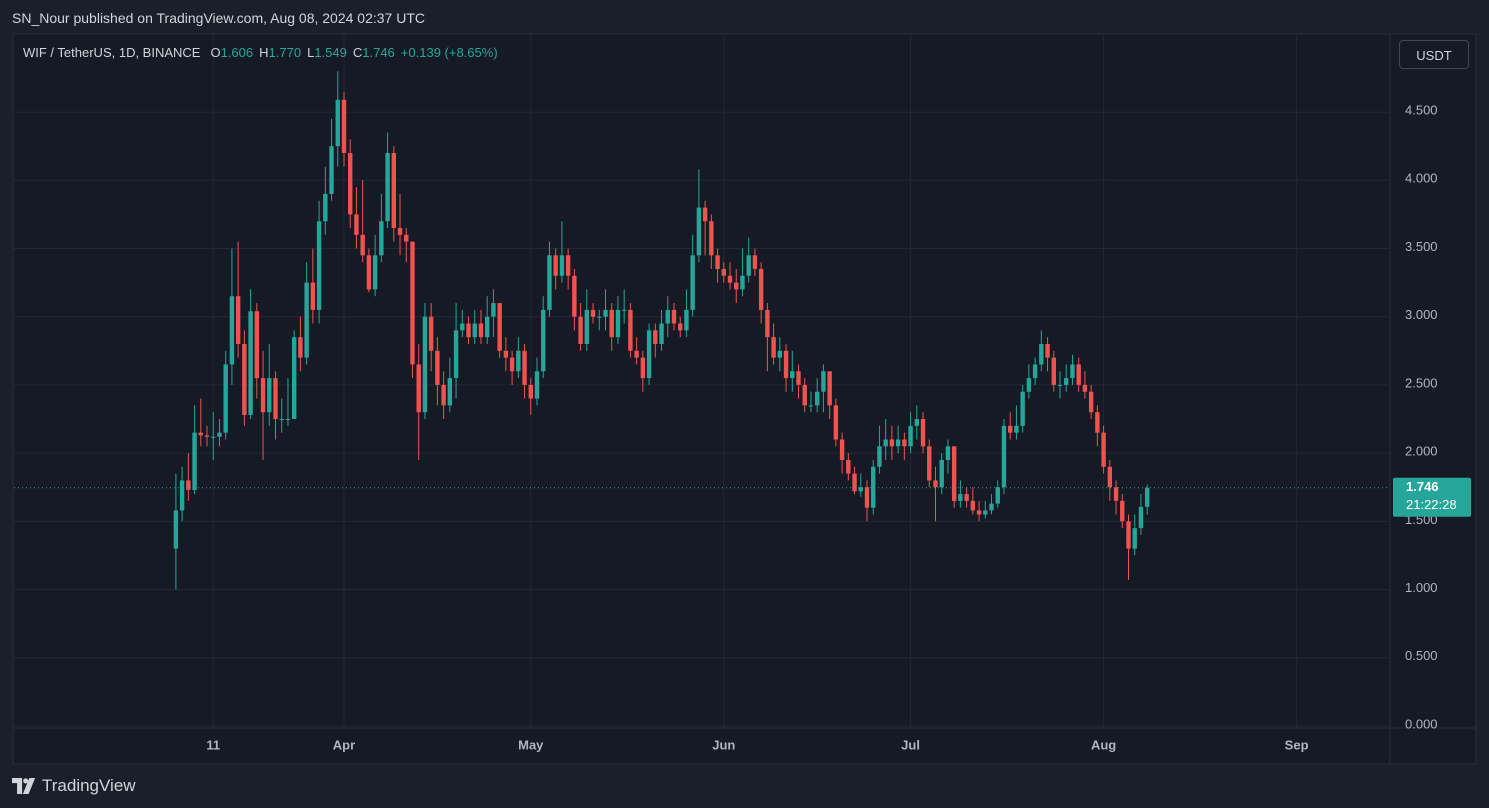 The height and width of the screenshot is (808, 1489). Describe the element at coordinates (112, 52) in the screenshot. I see `symbol: WIF / TetherUS, 1D, BINANCE` at that location.